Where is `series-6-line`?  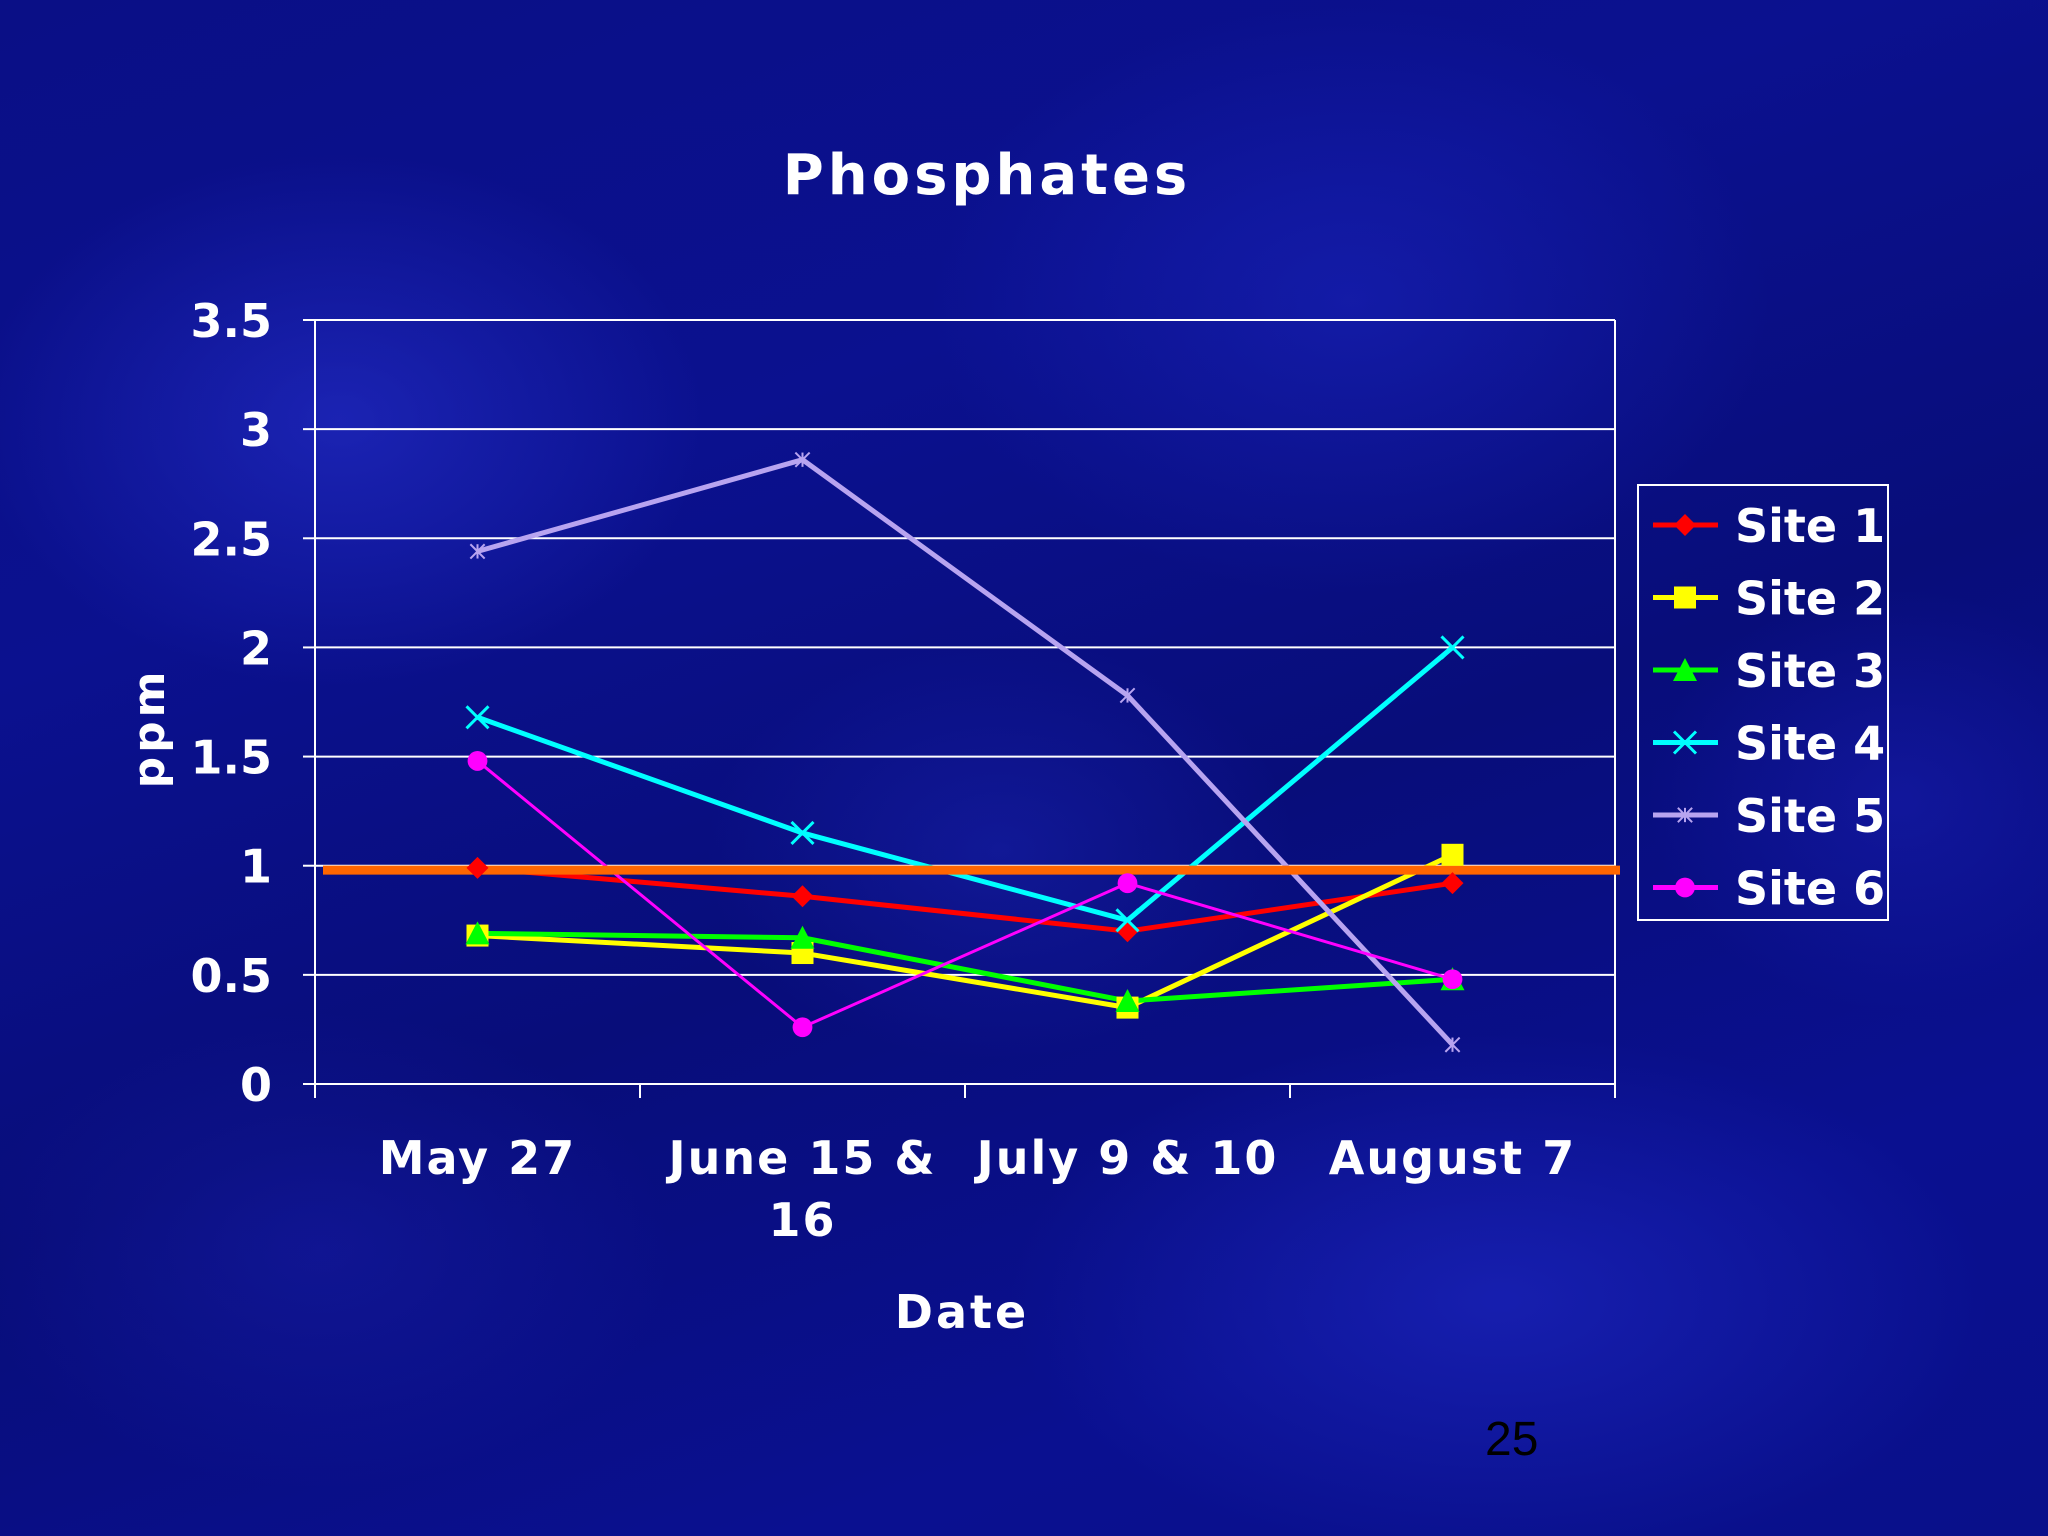 series-6-line is located at coordinates (964, 894).